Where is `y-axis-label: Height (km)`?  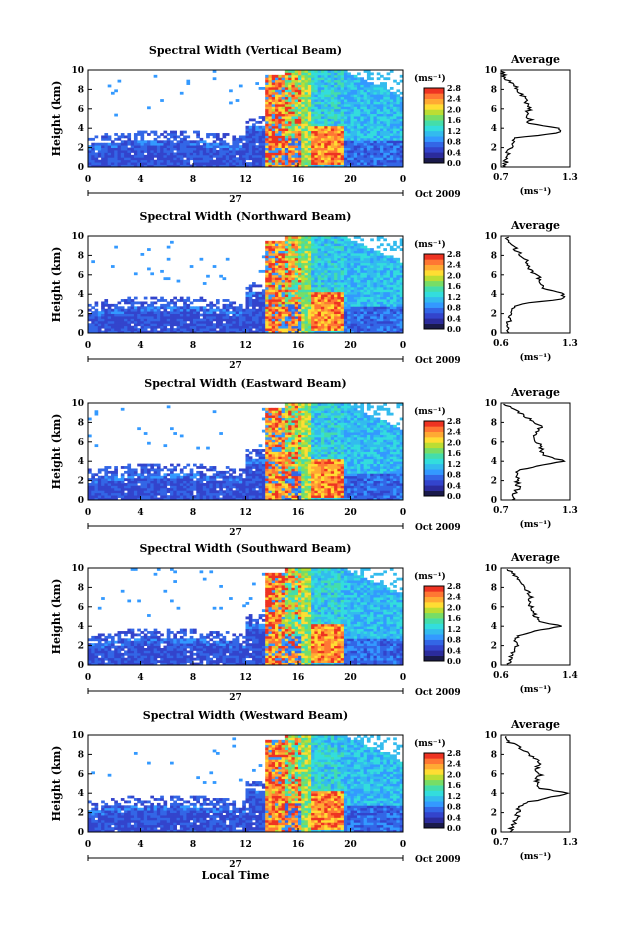
y-axis-label: Height (km) is located at coordinates (56, 285).